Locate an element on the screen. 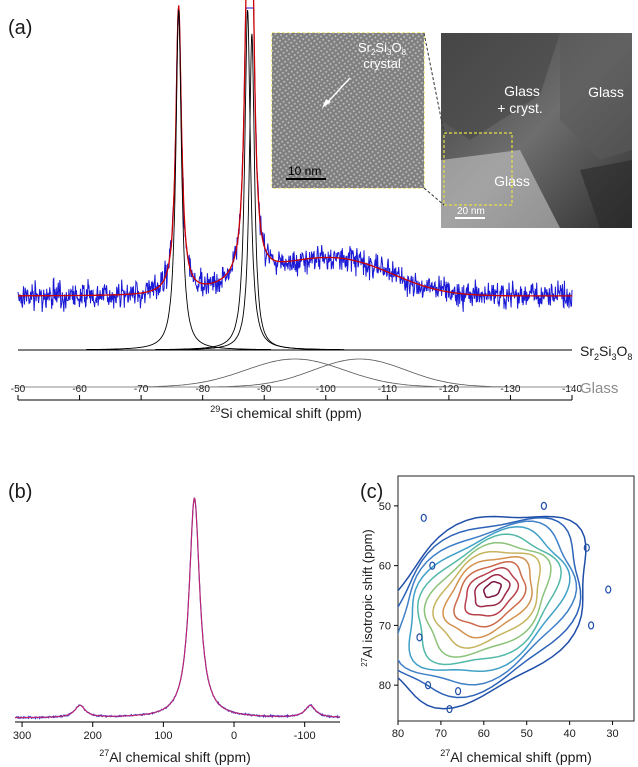 Image resolution: width=638 pixels, height=767 pixels. panel-a-label: (a) is located at coordinates (20, 28).